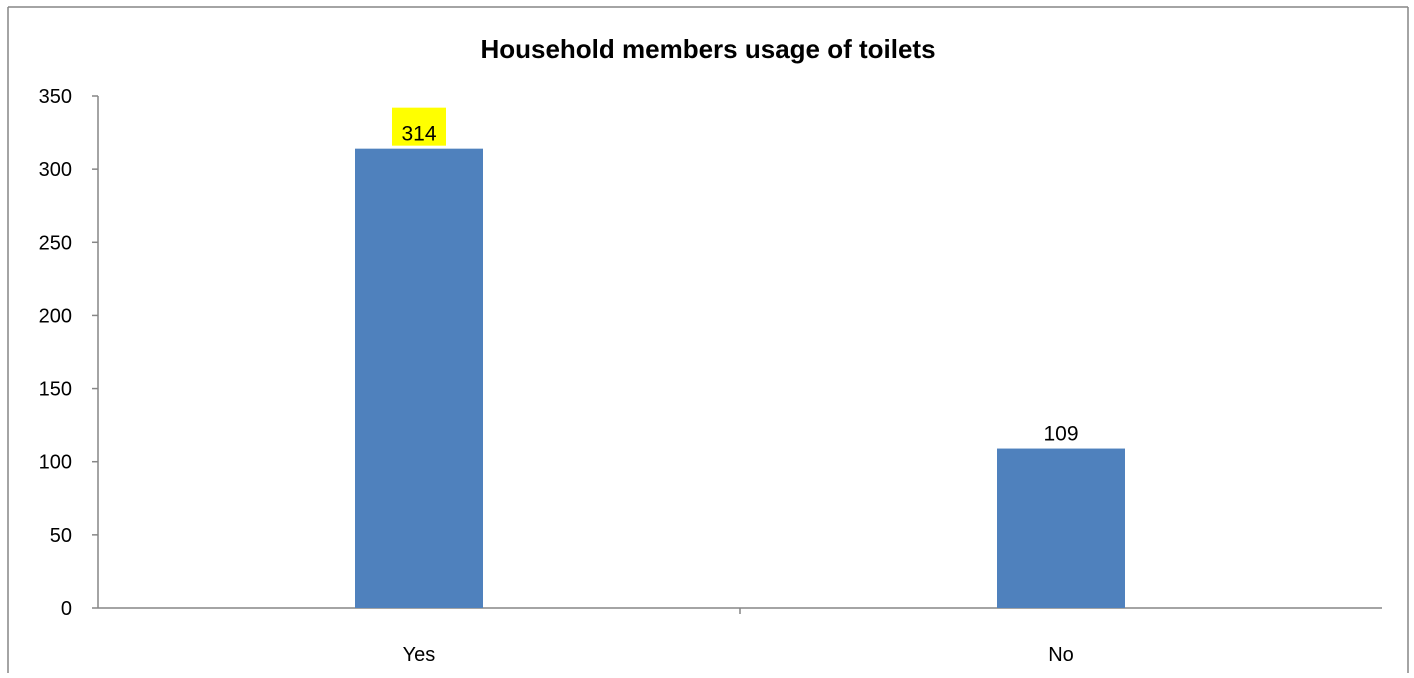  I want to click on x-tick-label: No, so click(1061, 655).